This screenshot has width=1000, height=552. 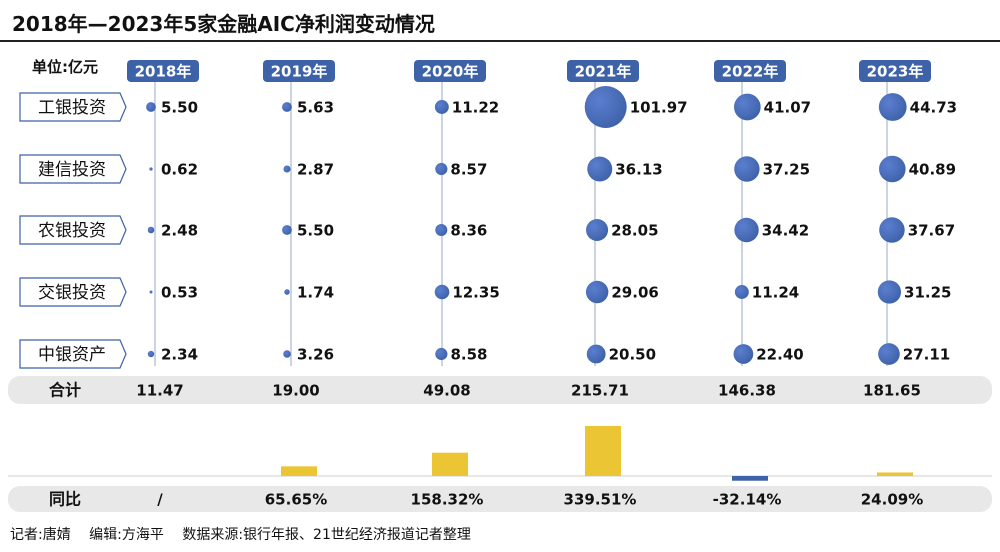 I want to click on value-label: 44.73, so click(x=933, y=108).